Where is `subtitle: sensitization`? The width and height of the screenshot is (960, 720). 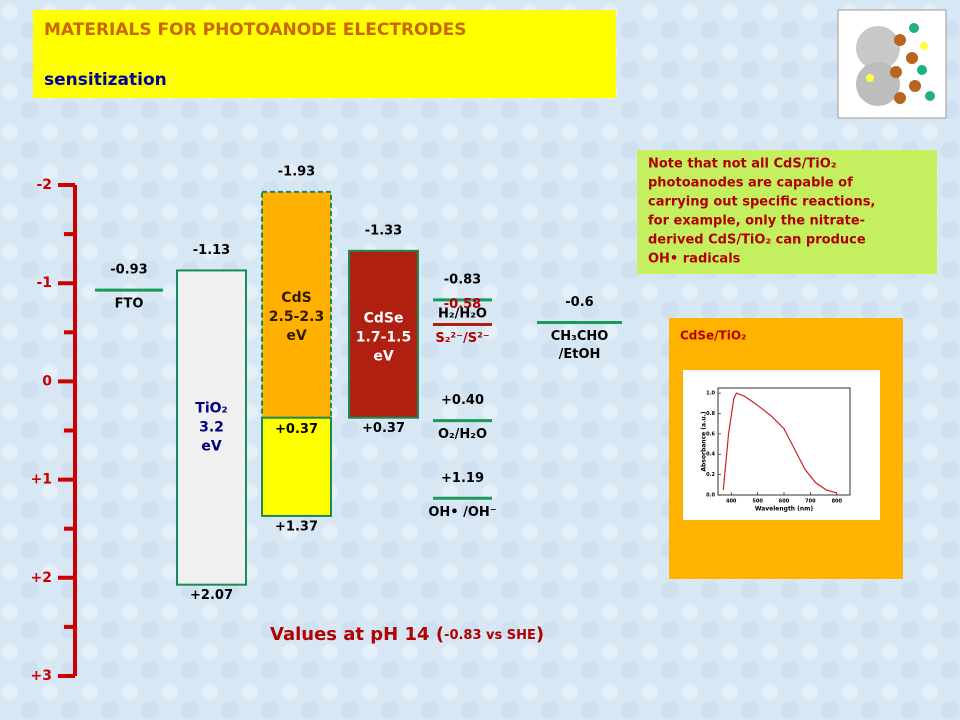
subtitle: sensitization is located at coordinates (105, 80).